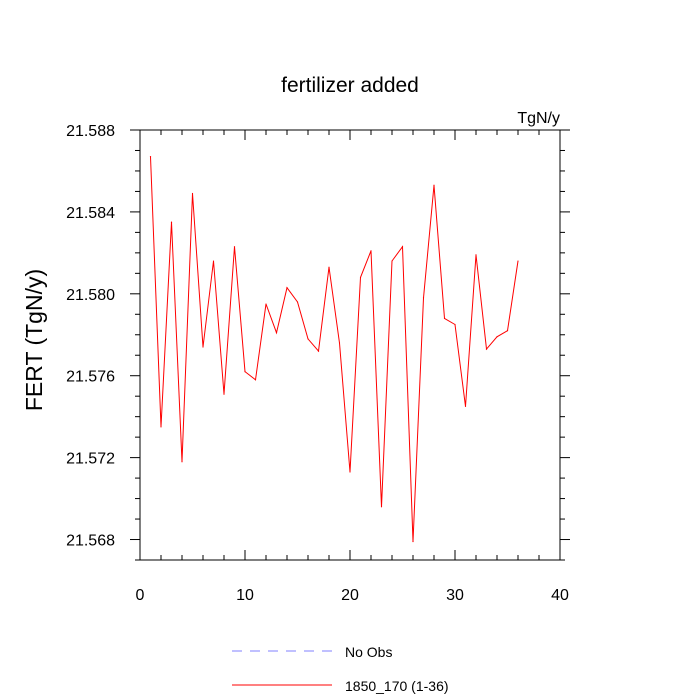  Describe the element at coordinates (140, 595) in the screenshot. I see `x-tick-label: 0` at that location.